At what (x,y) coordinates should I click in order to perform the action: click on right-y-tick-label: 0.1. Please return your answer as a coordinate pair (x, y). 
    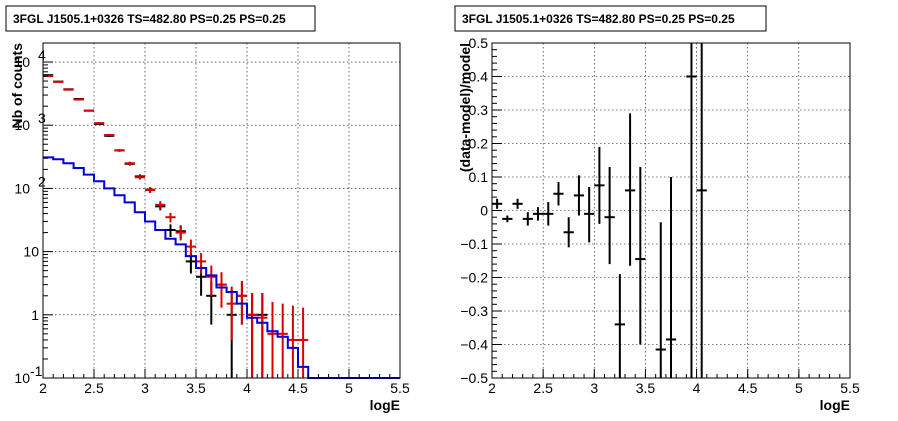
    Looking at the image, I should click on (479, 177).